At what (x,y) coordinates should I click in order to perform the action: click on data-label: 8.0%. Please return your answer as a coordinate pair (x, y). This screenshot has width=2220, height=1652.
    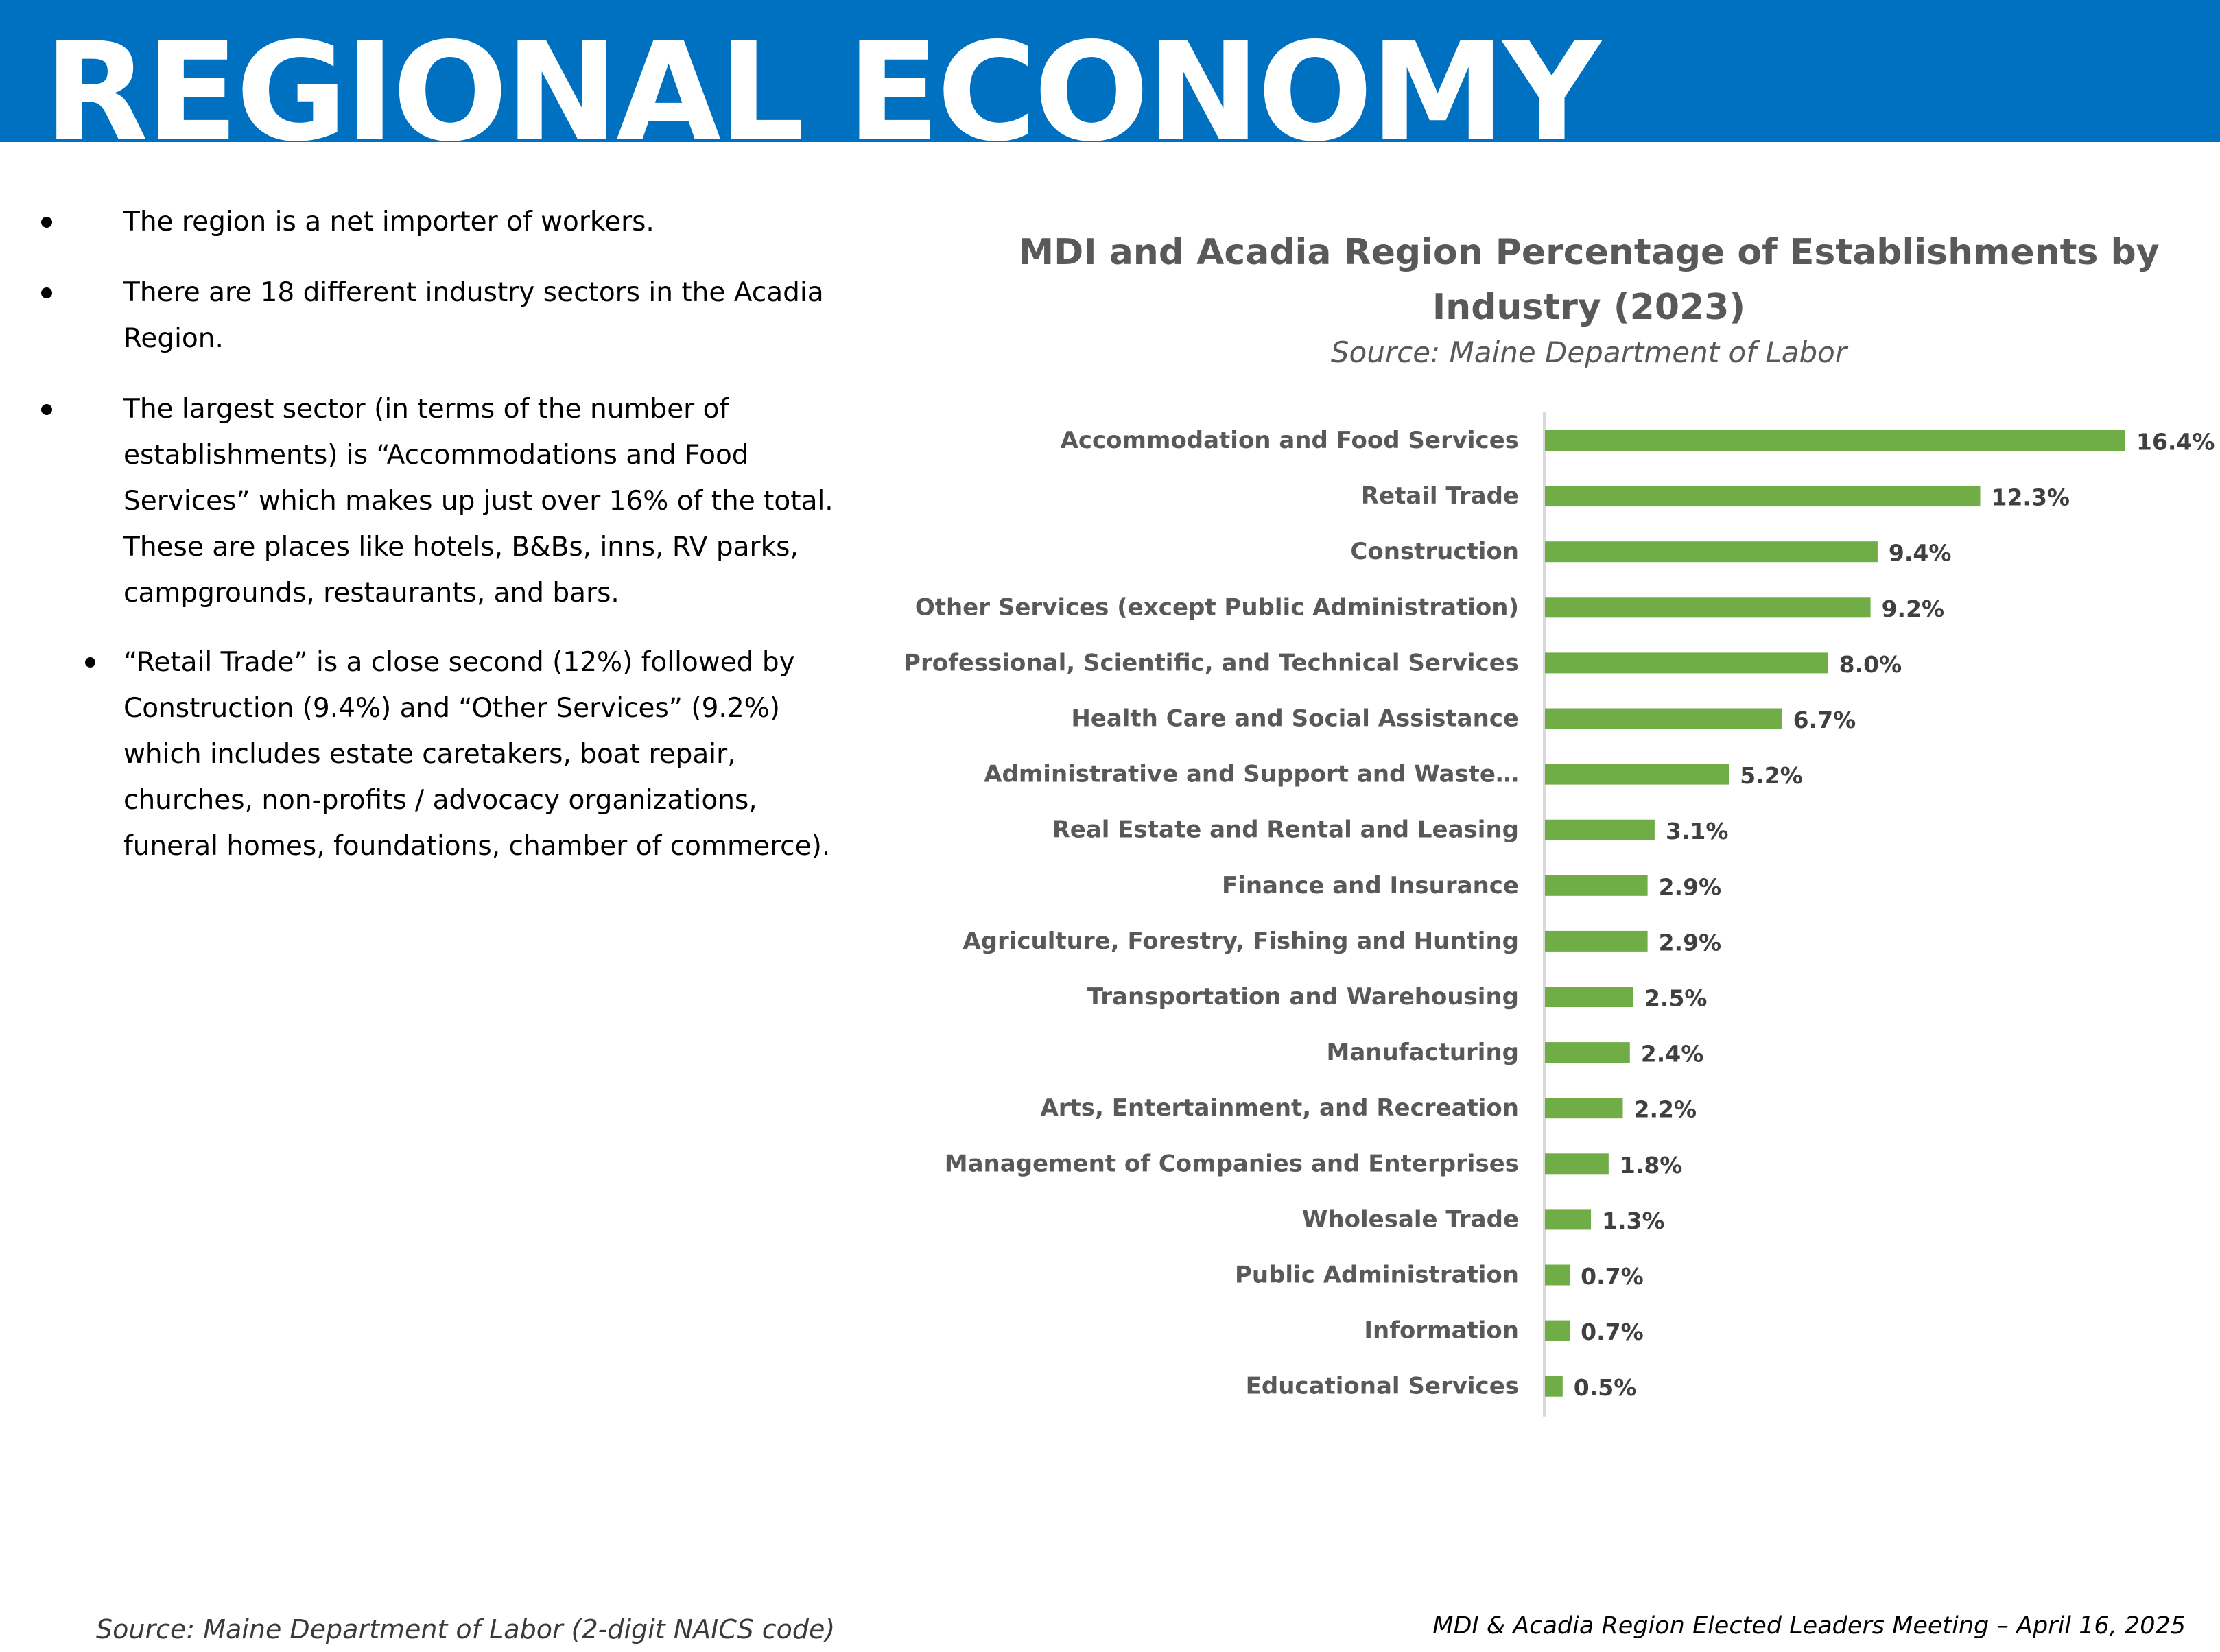
    Looking at the image, I should click on (1871, 664).